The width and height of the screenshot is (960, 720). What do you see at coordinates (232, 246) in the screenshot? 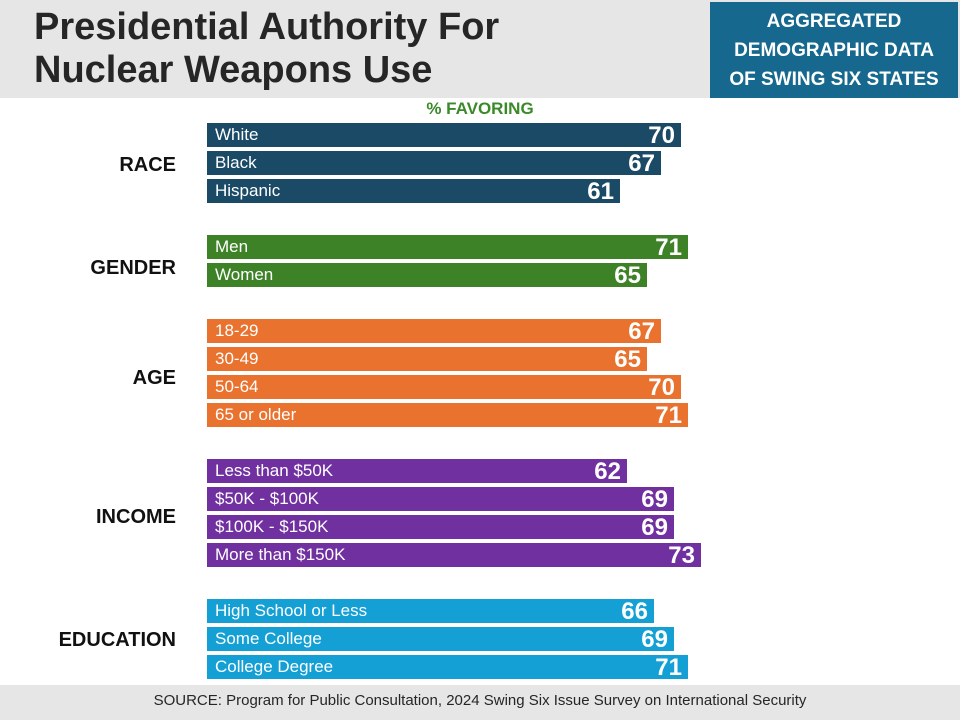
I see `bar-label: Men` at bounding box center [232, 246].